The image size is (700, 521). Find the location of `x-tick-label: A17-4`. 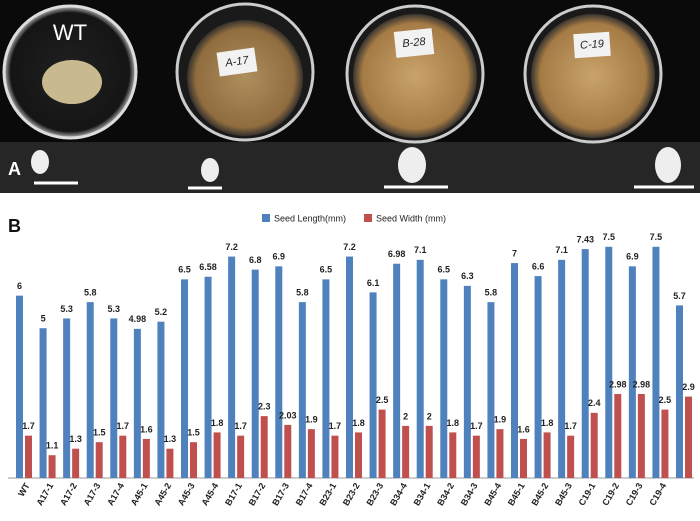

x-tick-label: A17-4 is located at coordinates (115, 494).